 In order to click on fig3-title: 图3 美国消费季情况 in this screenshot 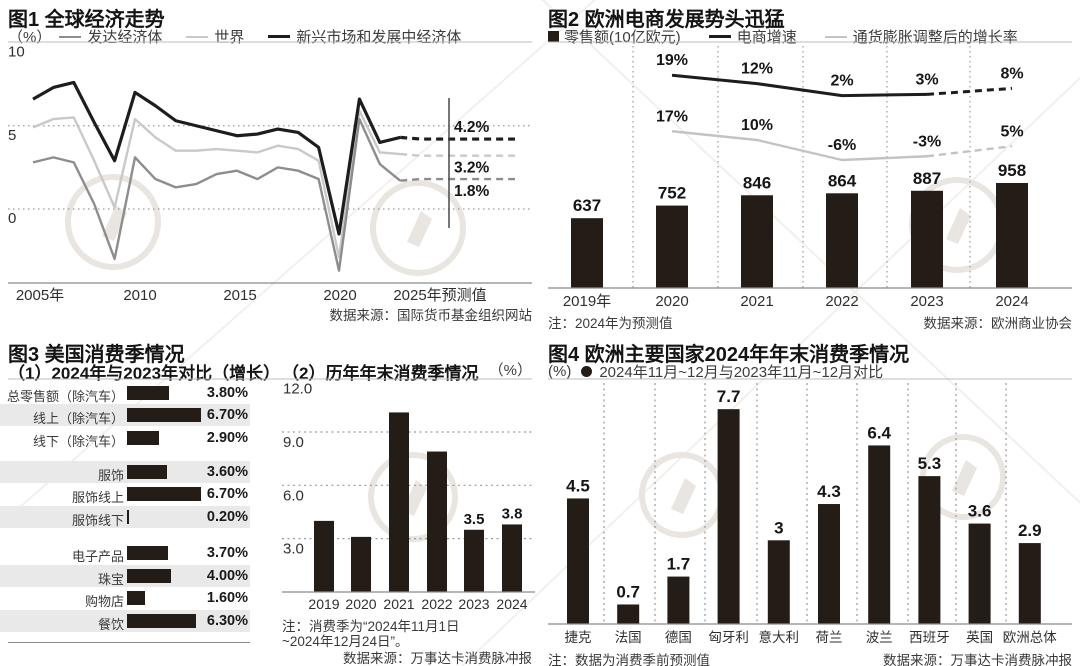, I will do `click(96, 355)`.